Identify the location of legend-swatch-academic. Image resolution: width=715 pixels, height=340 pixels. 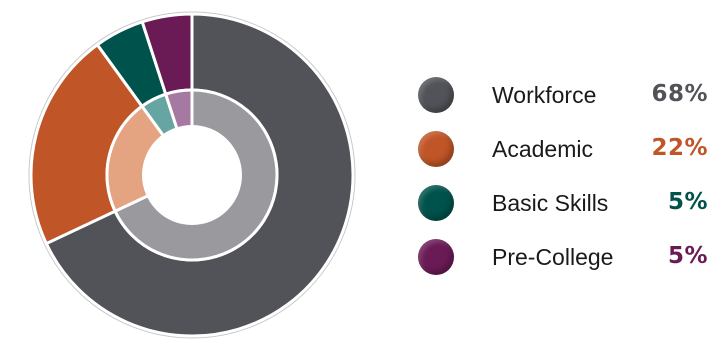
(436, 149).